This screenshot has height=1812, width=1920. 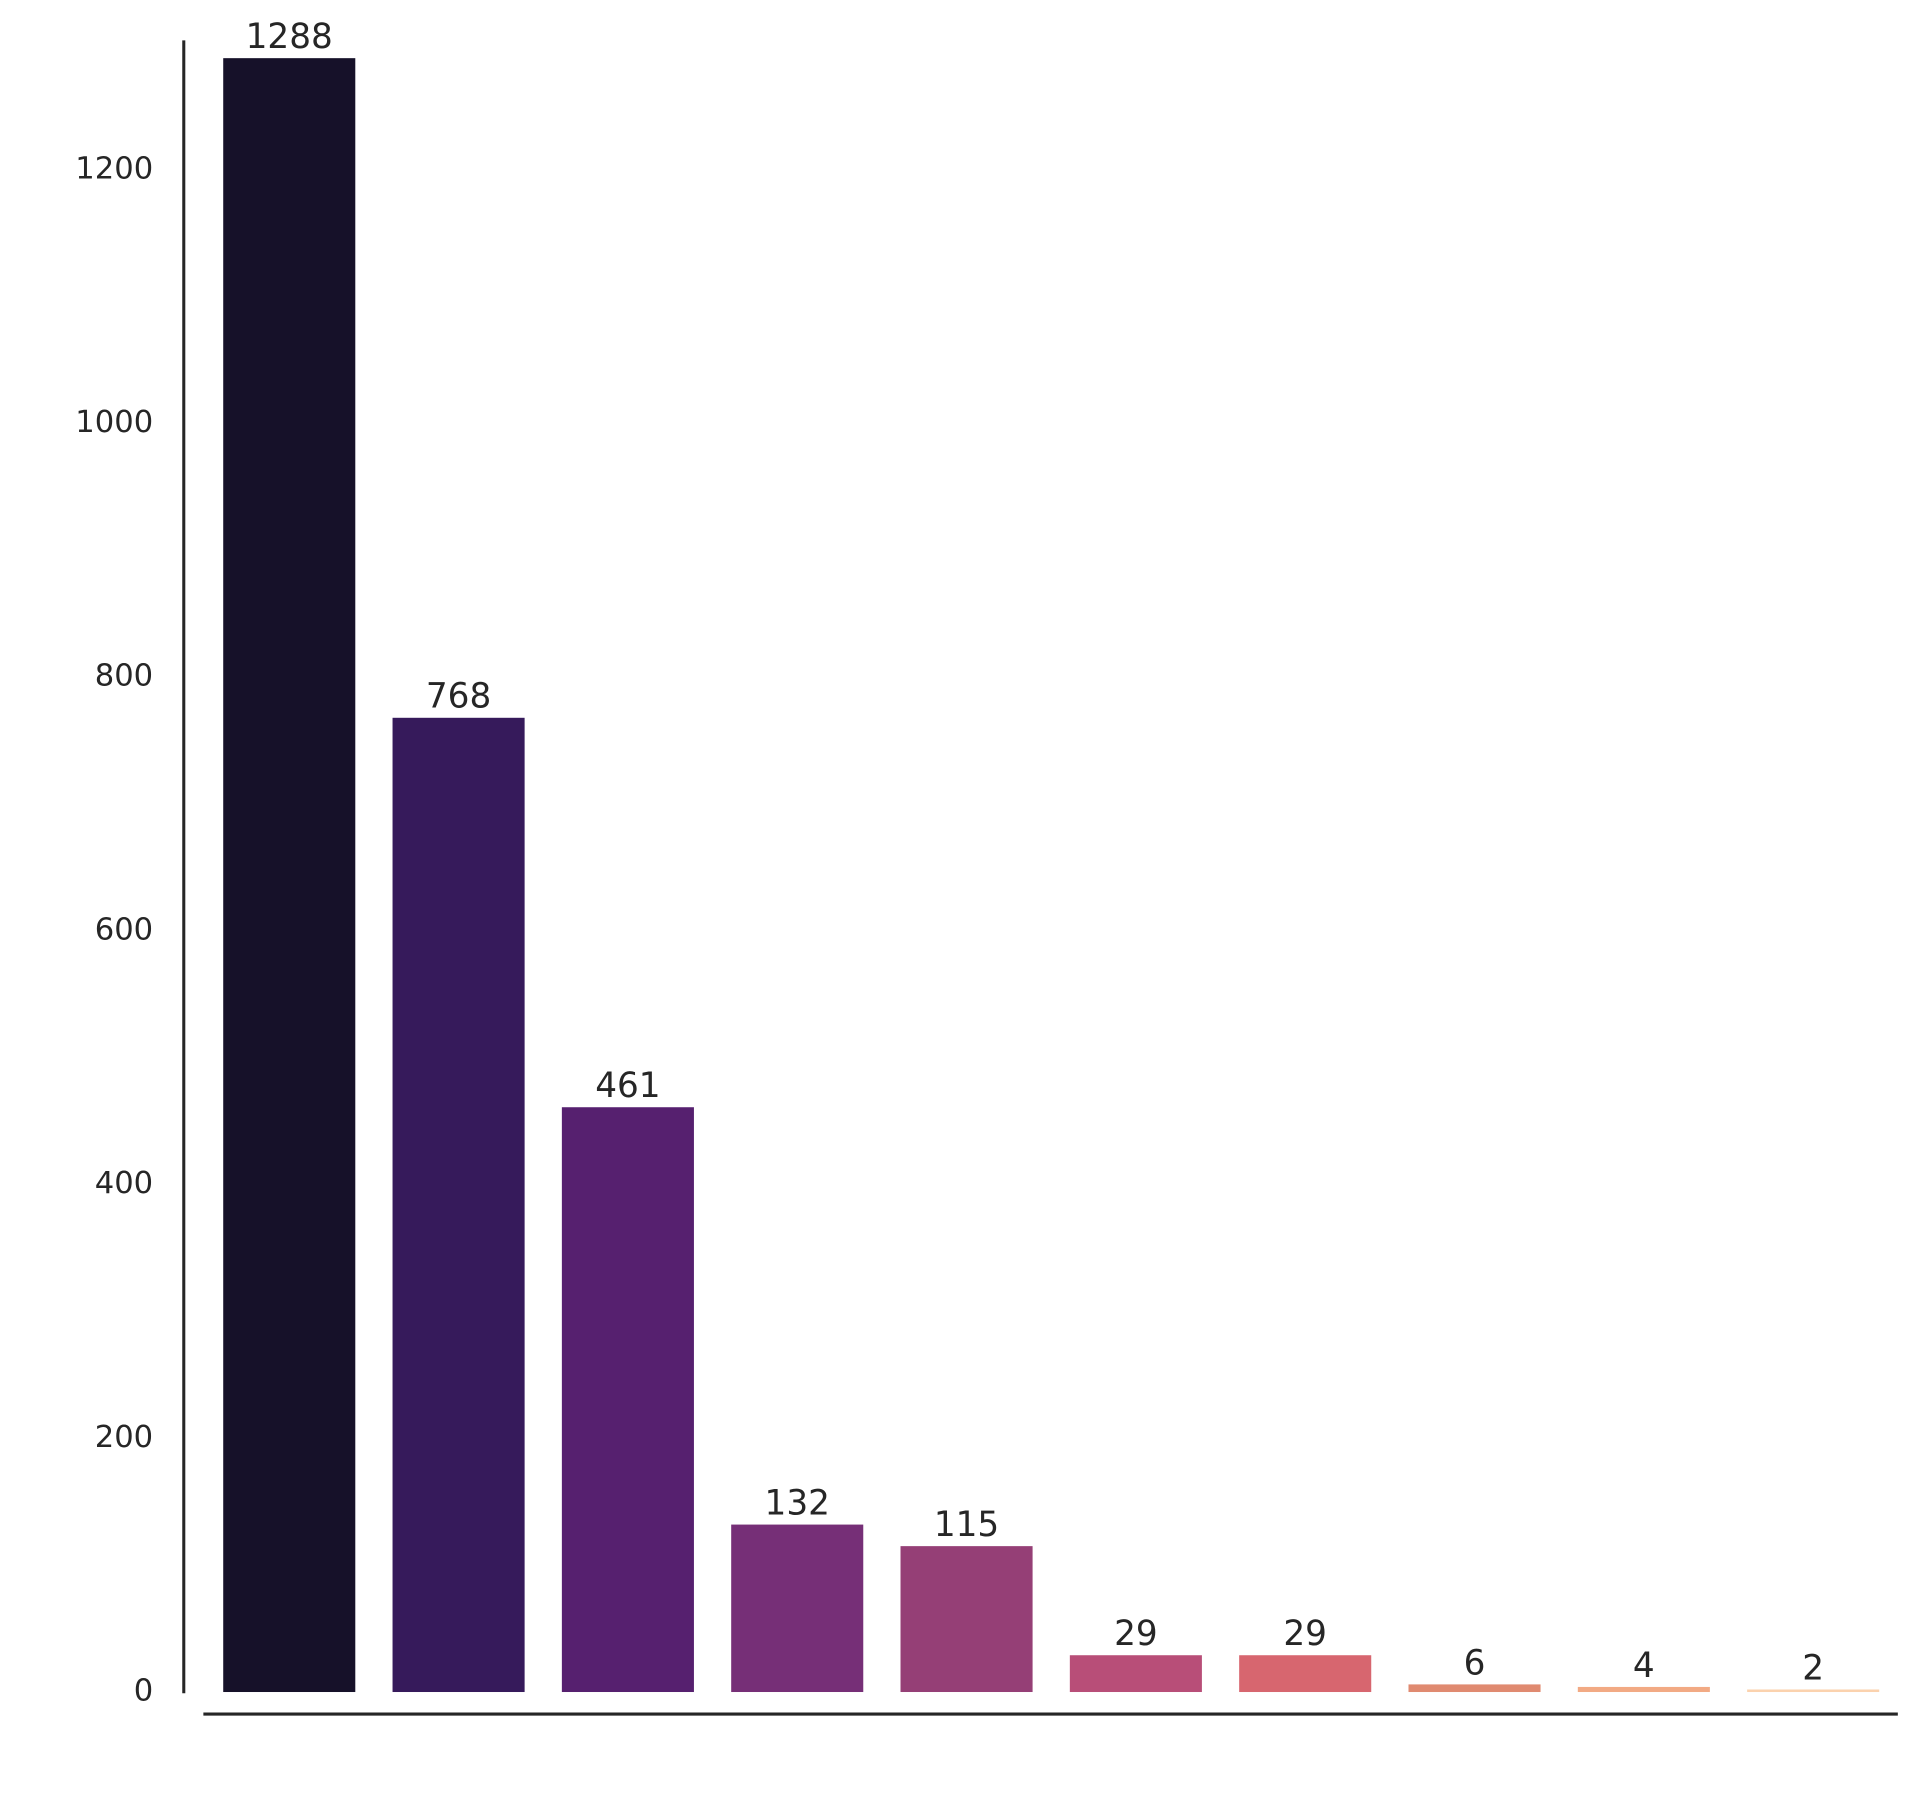 I want to click on y-tick-label: 400, so click(x=124, y=1183).